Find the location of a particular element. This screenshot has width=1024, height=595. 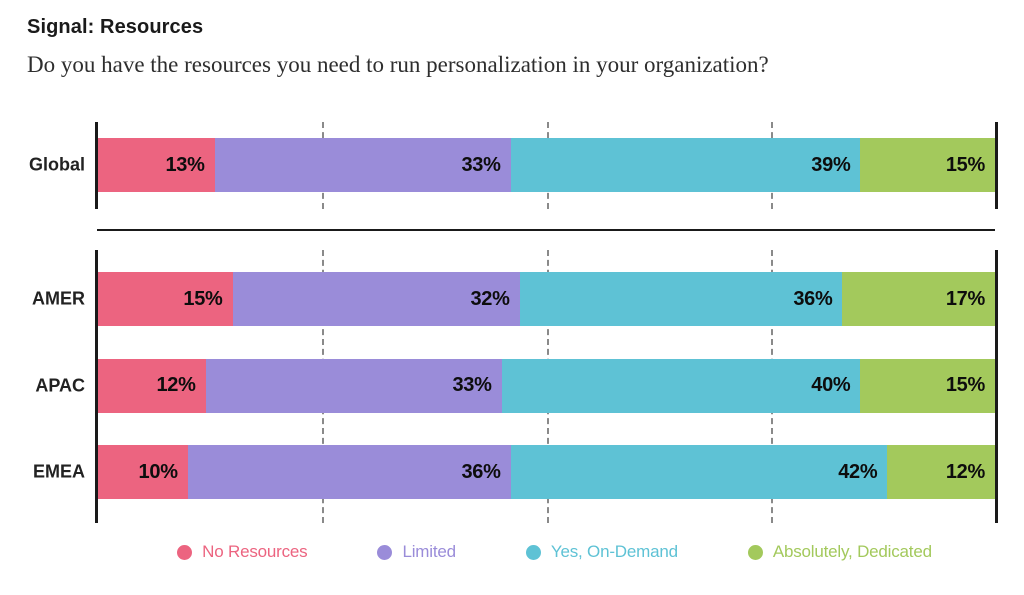

bar-row-apac: APAC 12% 33% 40% 15% is located at coordinates (515, 385).